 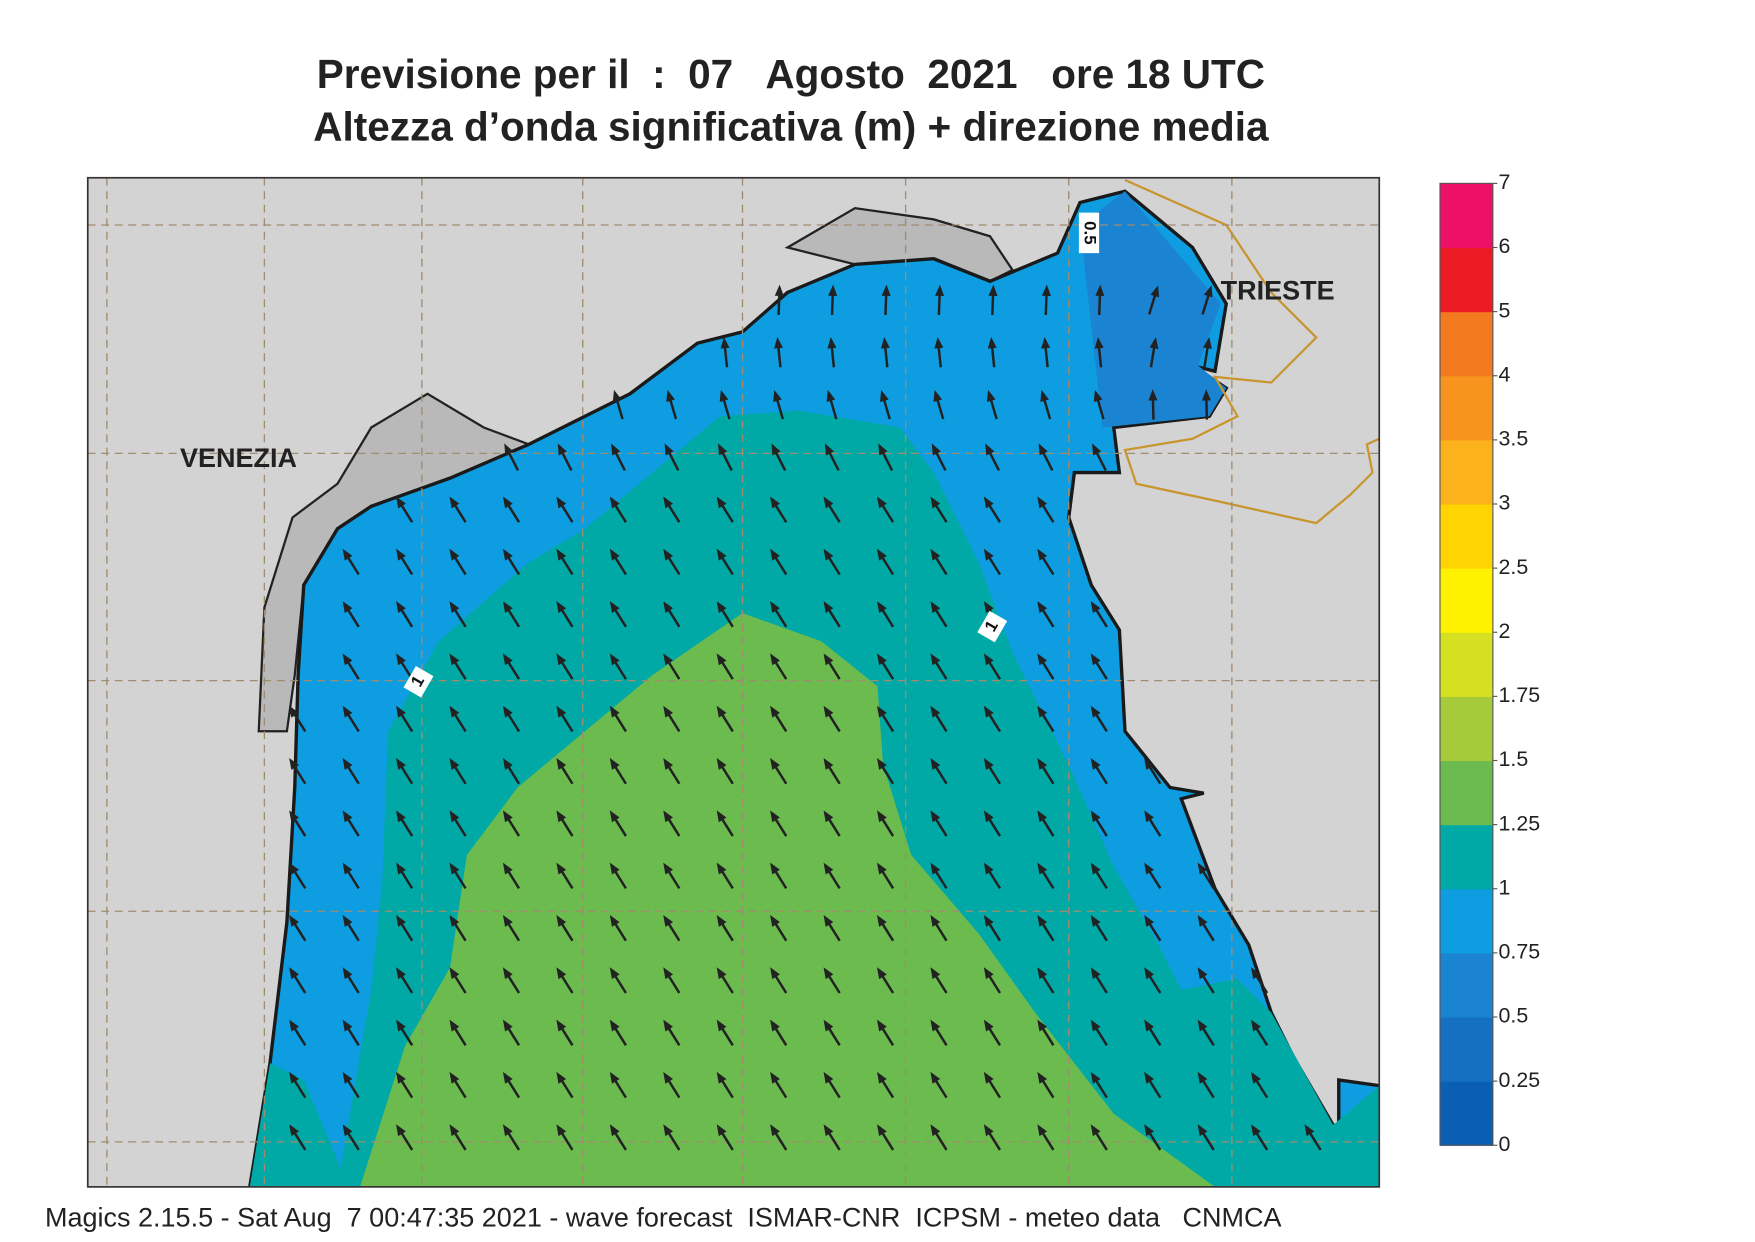 I want to click on colorbar-tick-label: 1, so click(x=1505, y=887).